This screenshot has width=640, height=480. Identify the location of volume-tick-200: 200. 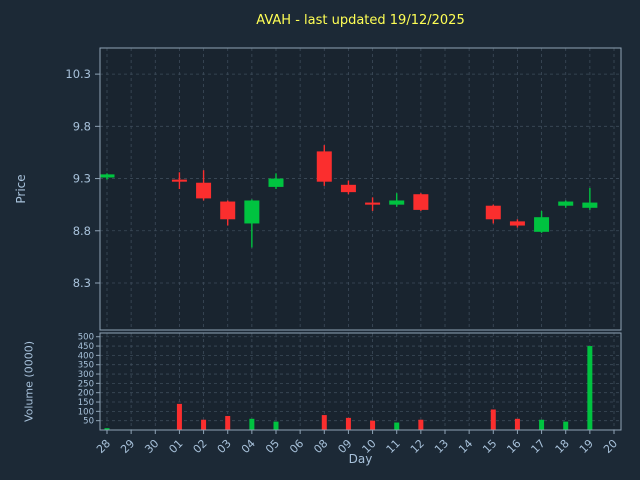
(86, 394).